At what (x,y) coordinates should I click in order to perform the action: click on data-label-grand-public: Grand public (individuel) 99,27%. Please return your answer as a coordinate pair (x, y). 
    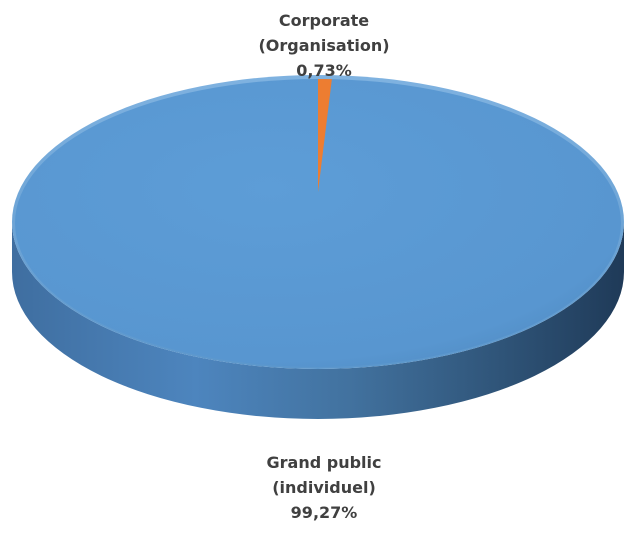
    Looking at the image, I should click on (324, 487).